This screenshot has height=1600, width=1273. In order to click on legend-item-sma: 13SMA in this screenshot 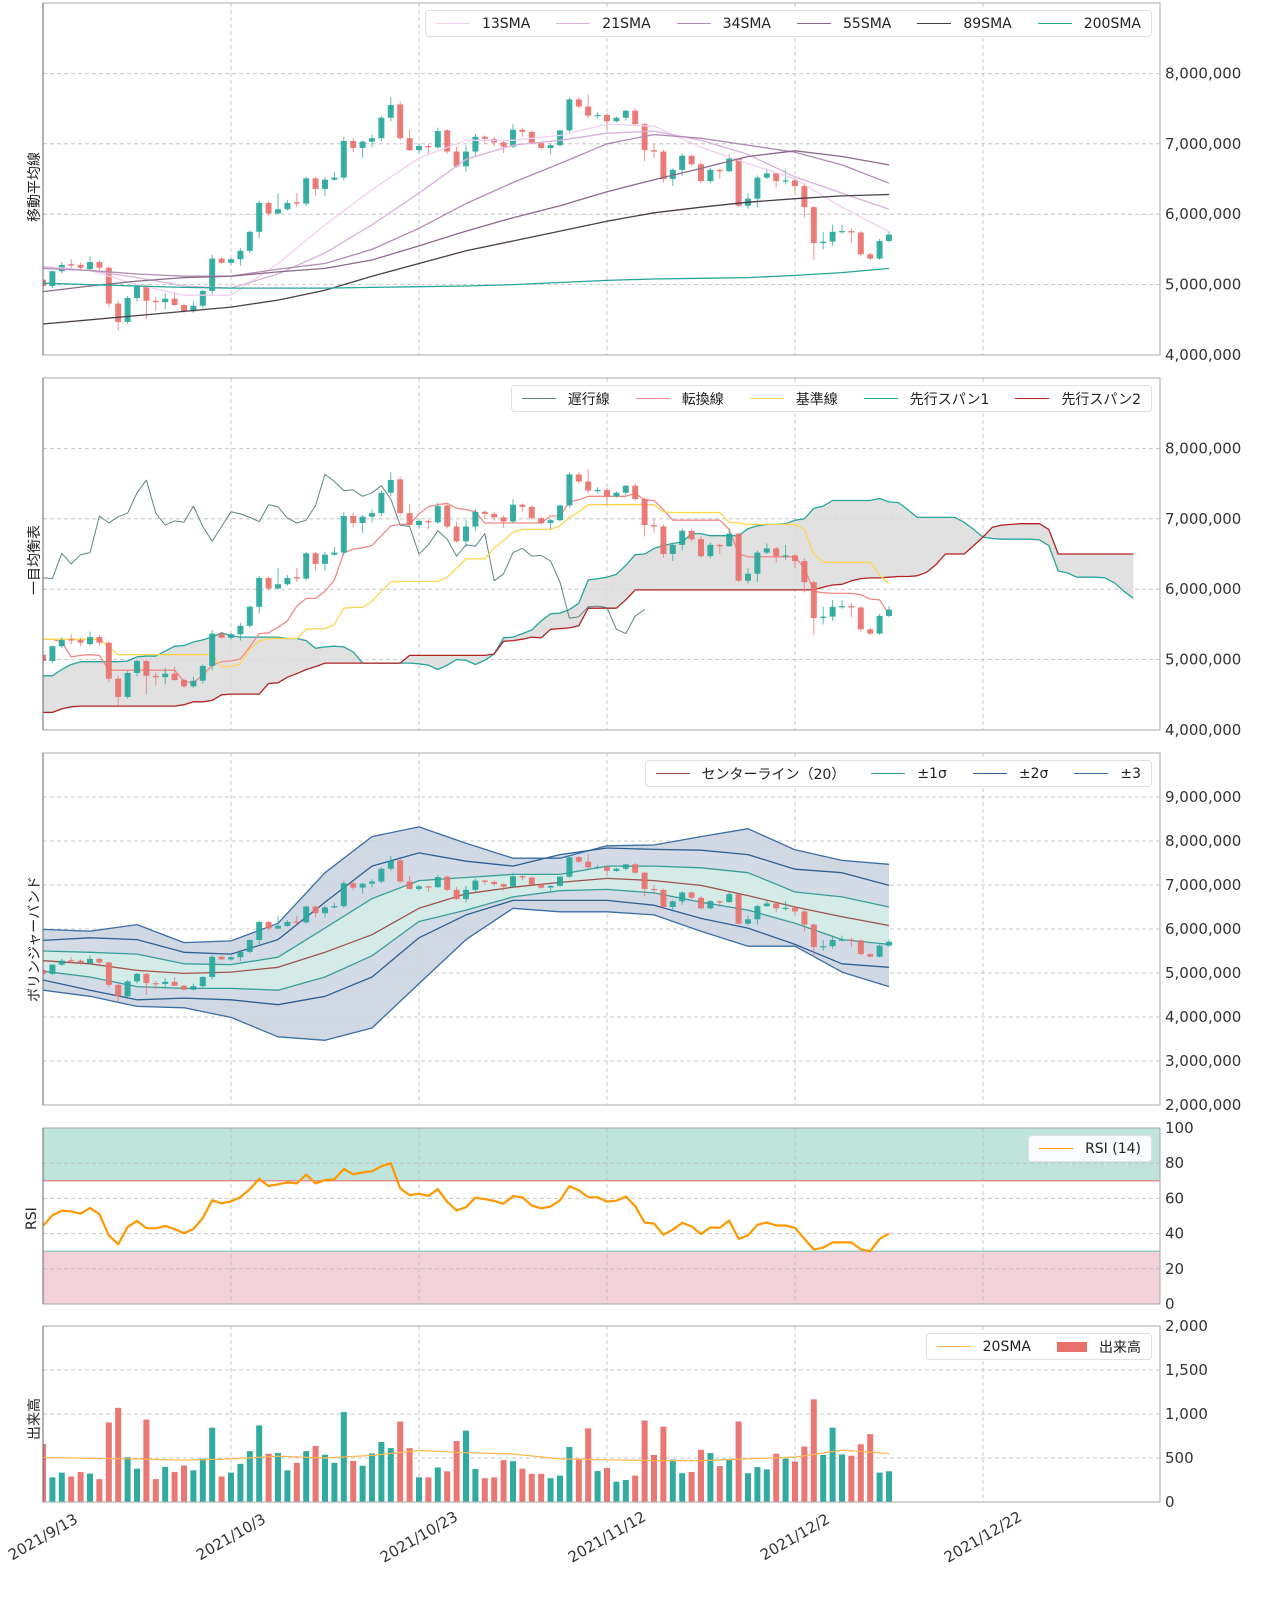, I will do `click(483, 23)`.